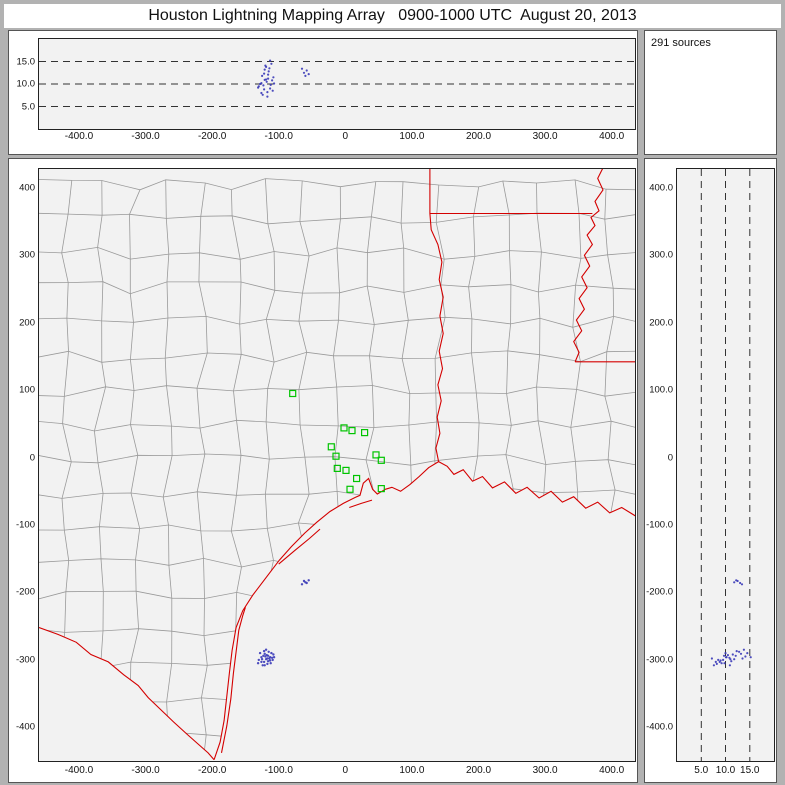 The image size is (785, 785). Describe the element at coordinates (202, 471) in the screenshot. I see `county-line` at that location.